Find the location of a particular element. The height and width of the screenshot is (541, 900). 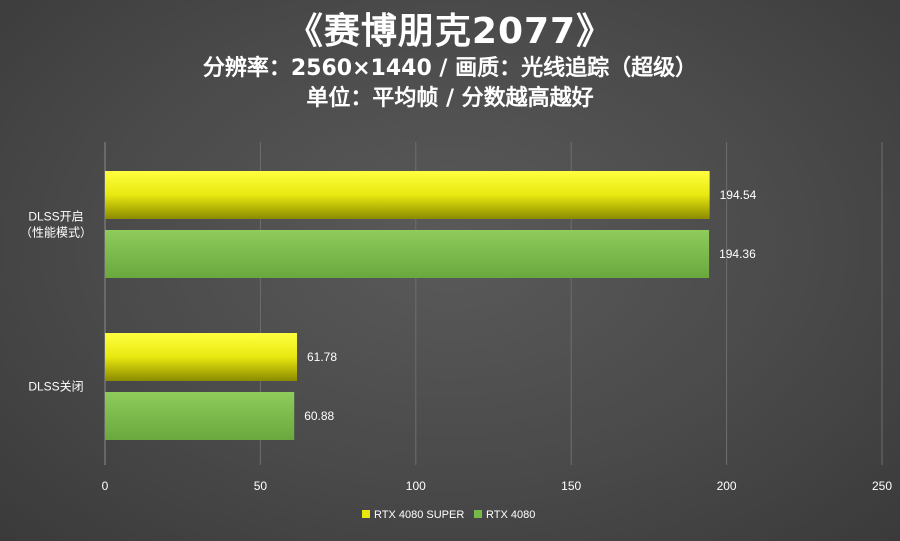

chart-subtitle-unit: 单位：平均帧 / 分数越高越好 is located at coordinates (450, 98).